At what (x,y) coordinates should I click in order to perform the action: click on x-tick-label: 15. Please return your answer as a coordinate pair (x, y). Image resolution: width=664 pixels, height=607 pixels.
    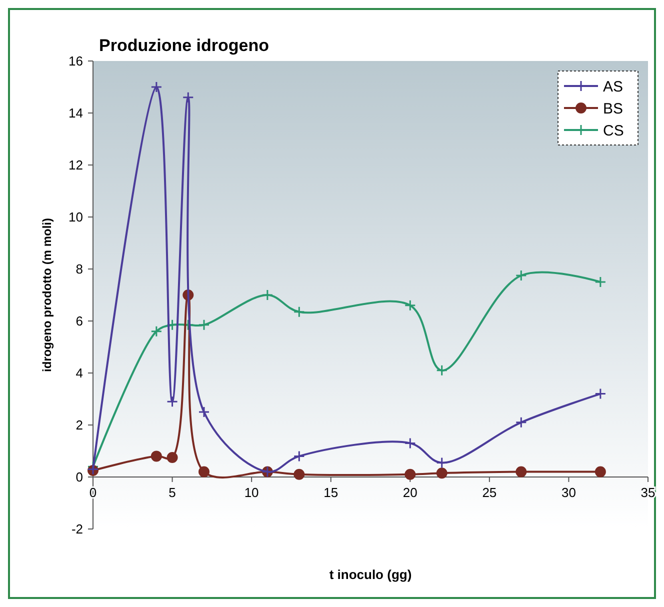
    Looking at the image, I should click on (331, 492).